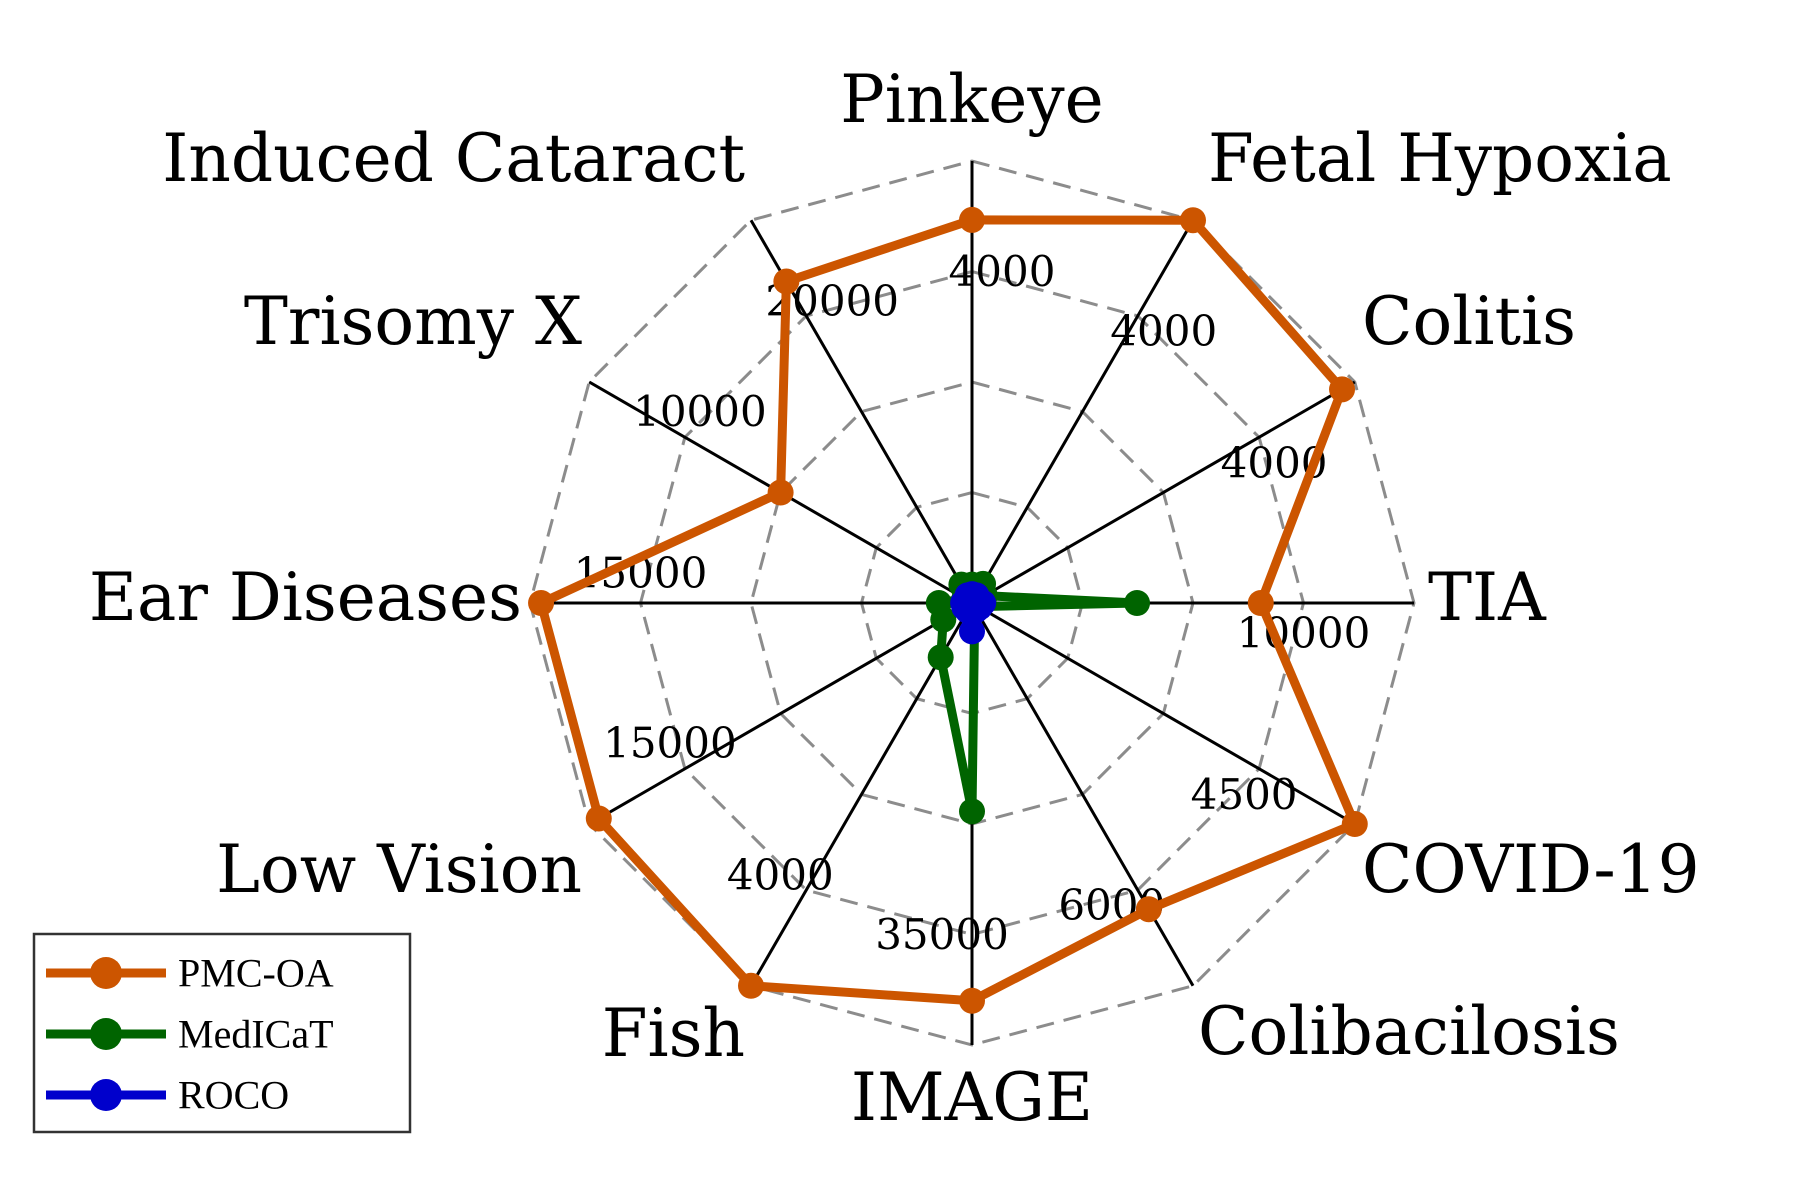  I want to click on category-label-fish: Fish, so click(673, 1033).